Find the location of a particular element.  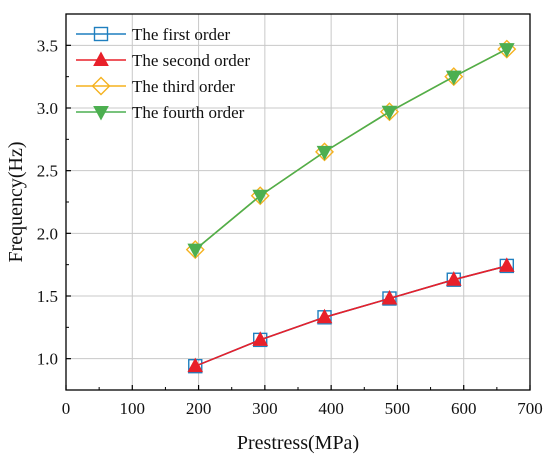

legend-item: The fourth order is located at coordinates (160, 112).